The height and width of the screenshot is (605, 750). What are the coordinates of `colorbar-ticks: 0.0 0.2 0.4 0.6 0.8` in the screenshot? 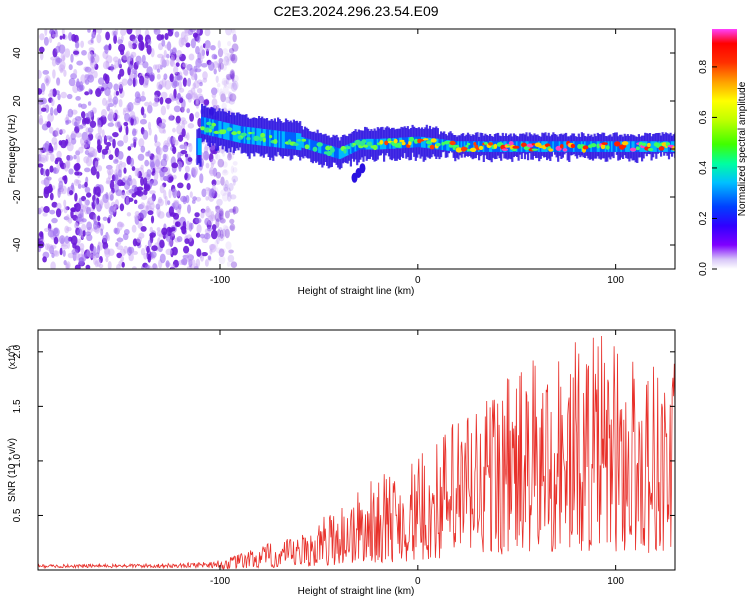 It's located at (707, 168).